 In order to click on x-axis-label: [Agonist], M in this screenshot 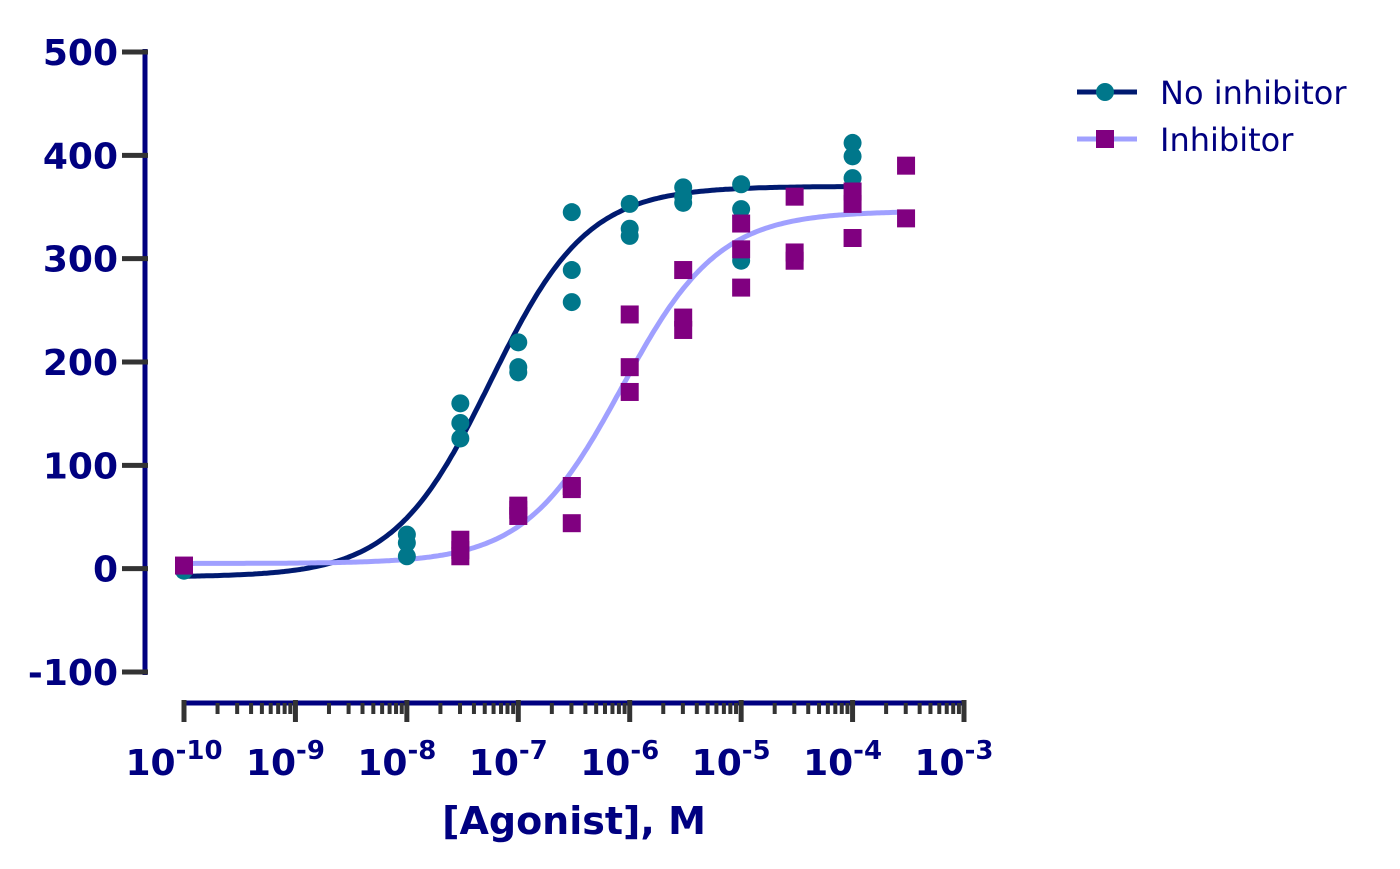, I will do `click(574, 821)`.